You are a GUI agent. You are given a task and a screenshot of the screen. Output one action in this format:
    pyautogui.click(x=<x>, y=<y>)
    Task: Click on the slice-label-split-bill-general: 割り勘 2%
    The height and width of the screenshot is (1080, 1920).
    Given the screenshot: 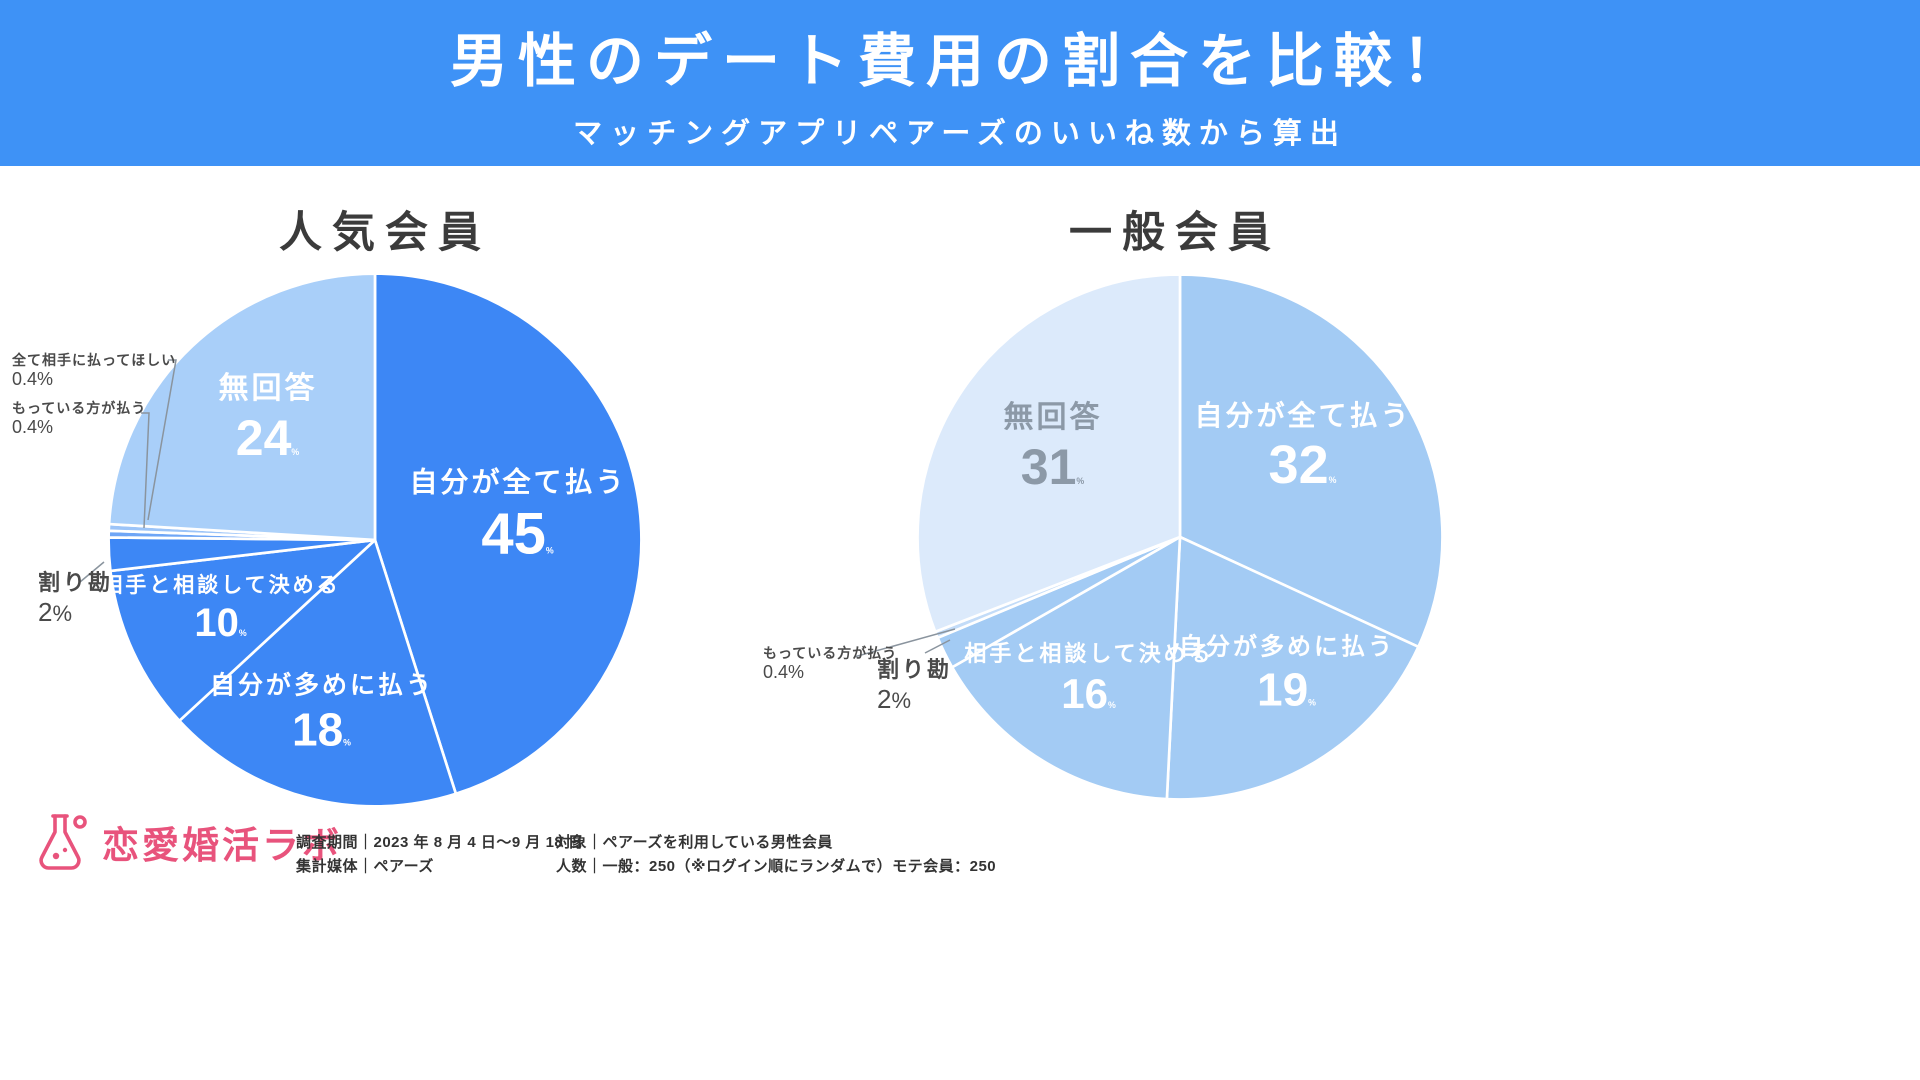 What is the action you would take?
    pyautogui.click(x=914, y=686)
    